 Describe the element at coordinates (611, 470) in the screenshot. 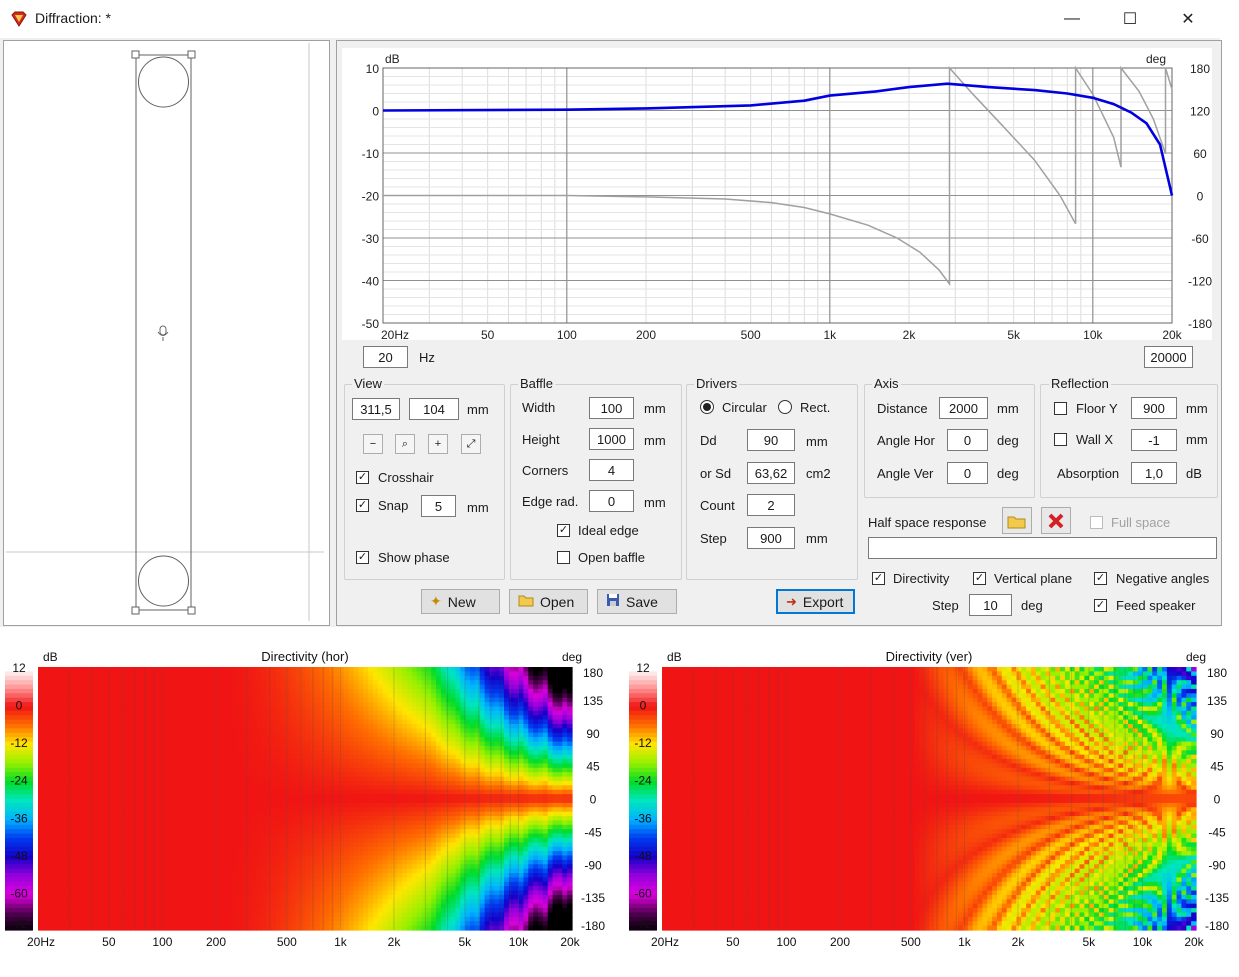

I see `baffle-corners-input: 4` at that location.